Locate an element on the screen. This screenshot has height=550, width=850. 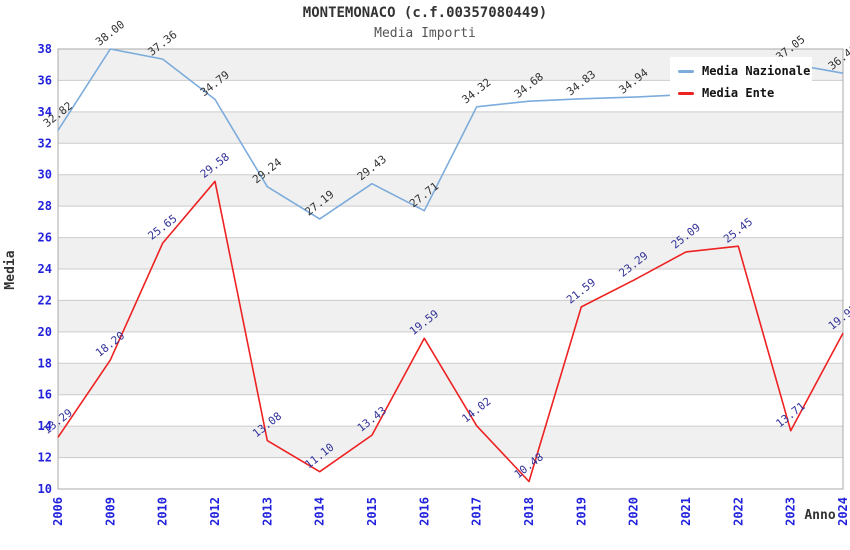
x-tick-label: 2018 is located at coordinates (529, 511).